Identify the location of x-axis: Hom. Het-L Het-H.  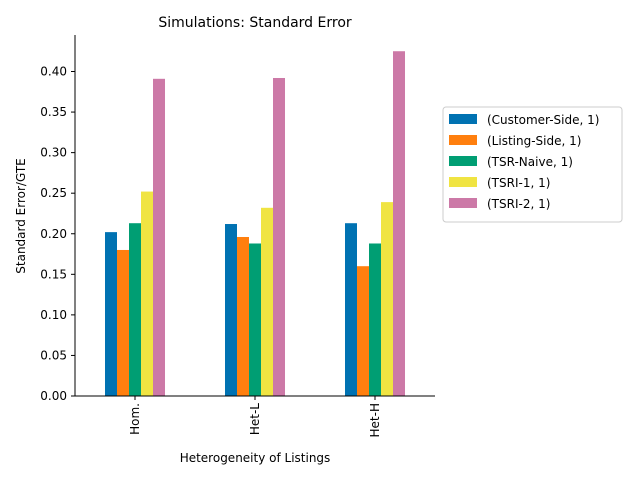
(255, 416).